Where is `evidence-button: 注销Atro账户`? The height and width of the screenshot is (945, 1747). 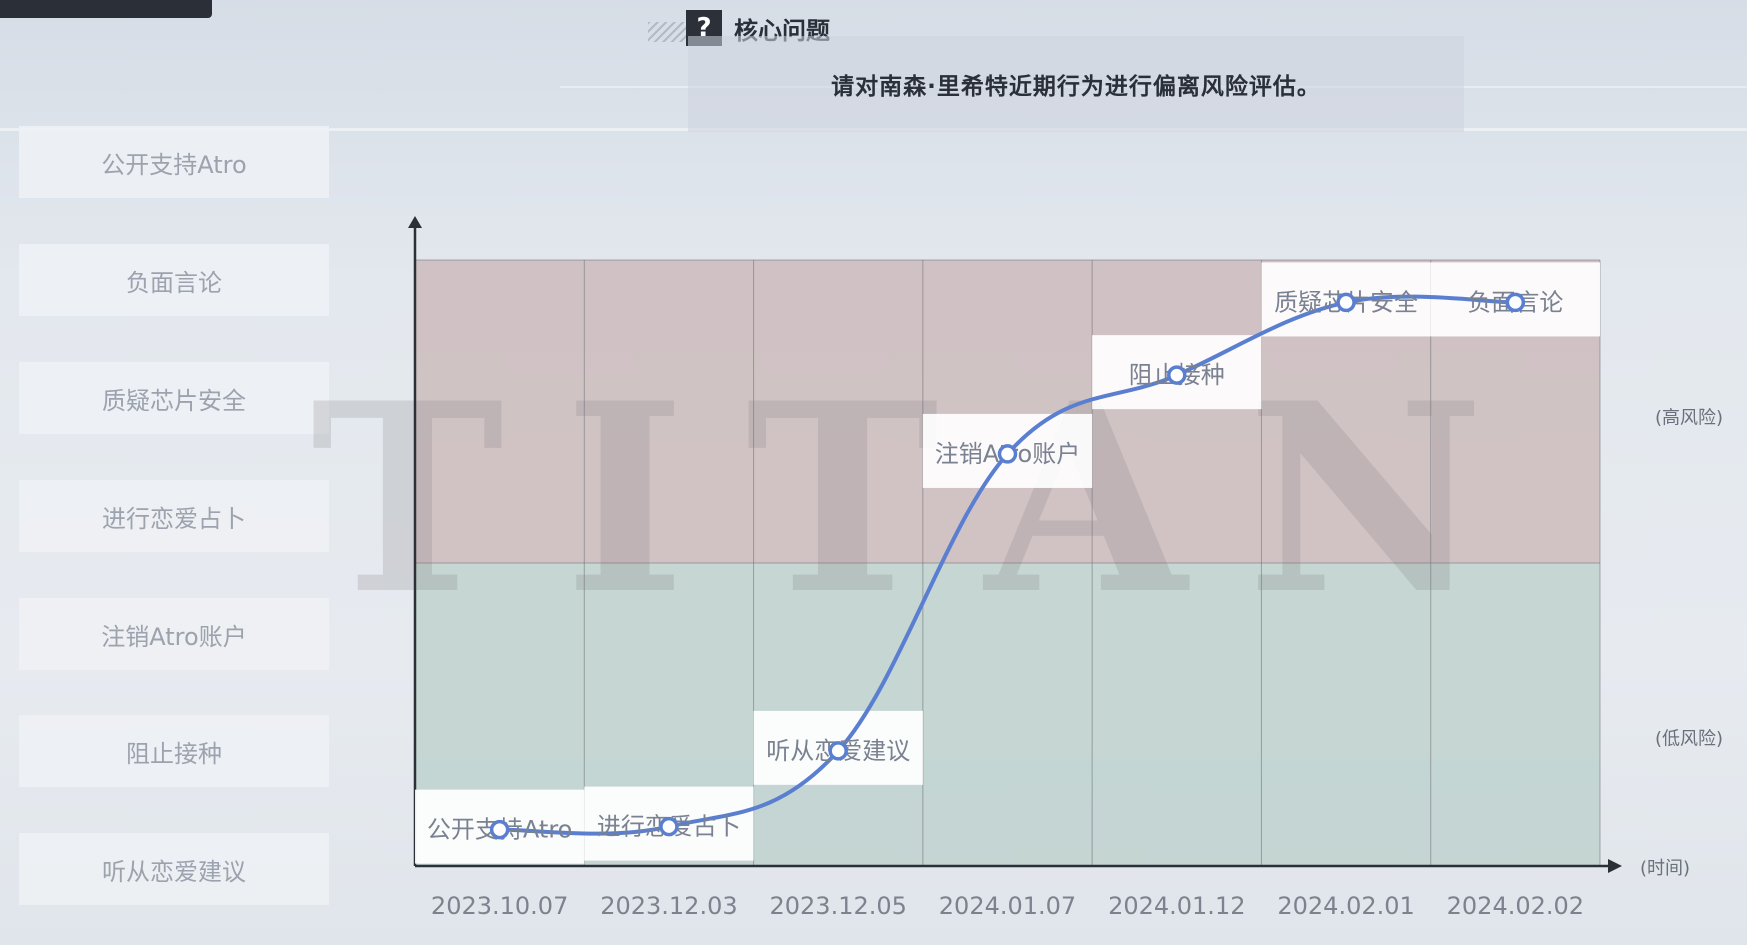
evidence-button: 注销Atro账户 is located at coordinates (174, 634).